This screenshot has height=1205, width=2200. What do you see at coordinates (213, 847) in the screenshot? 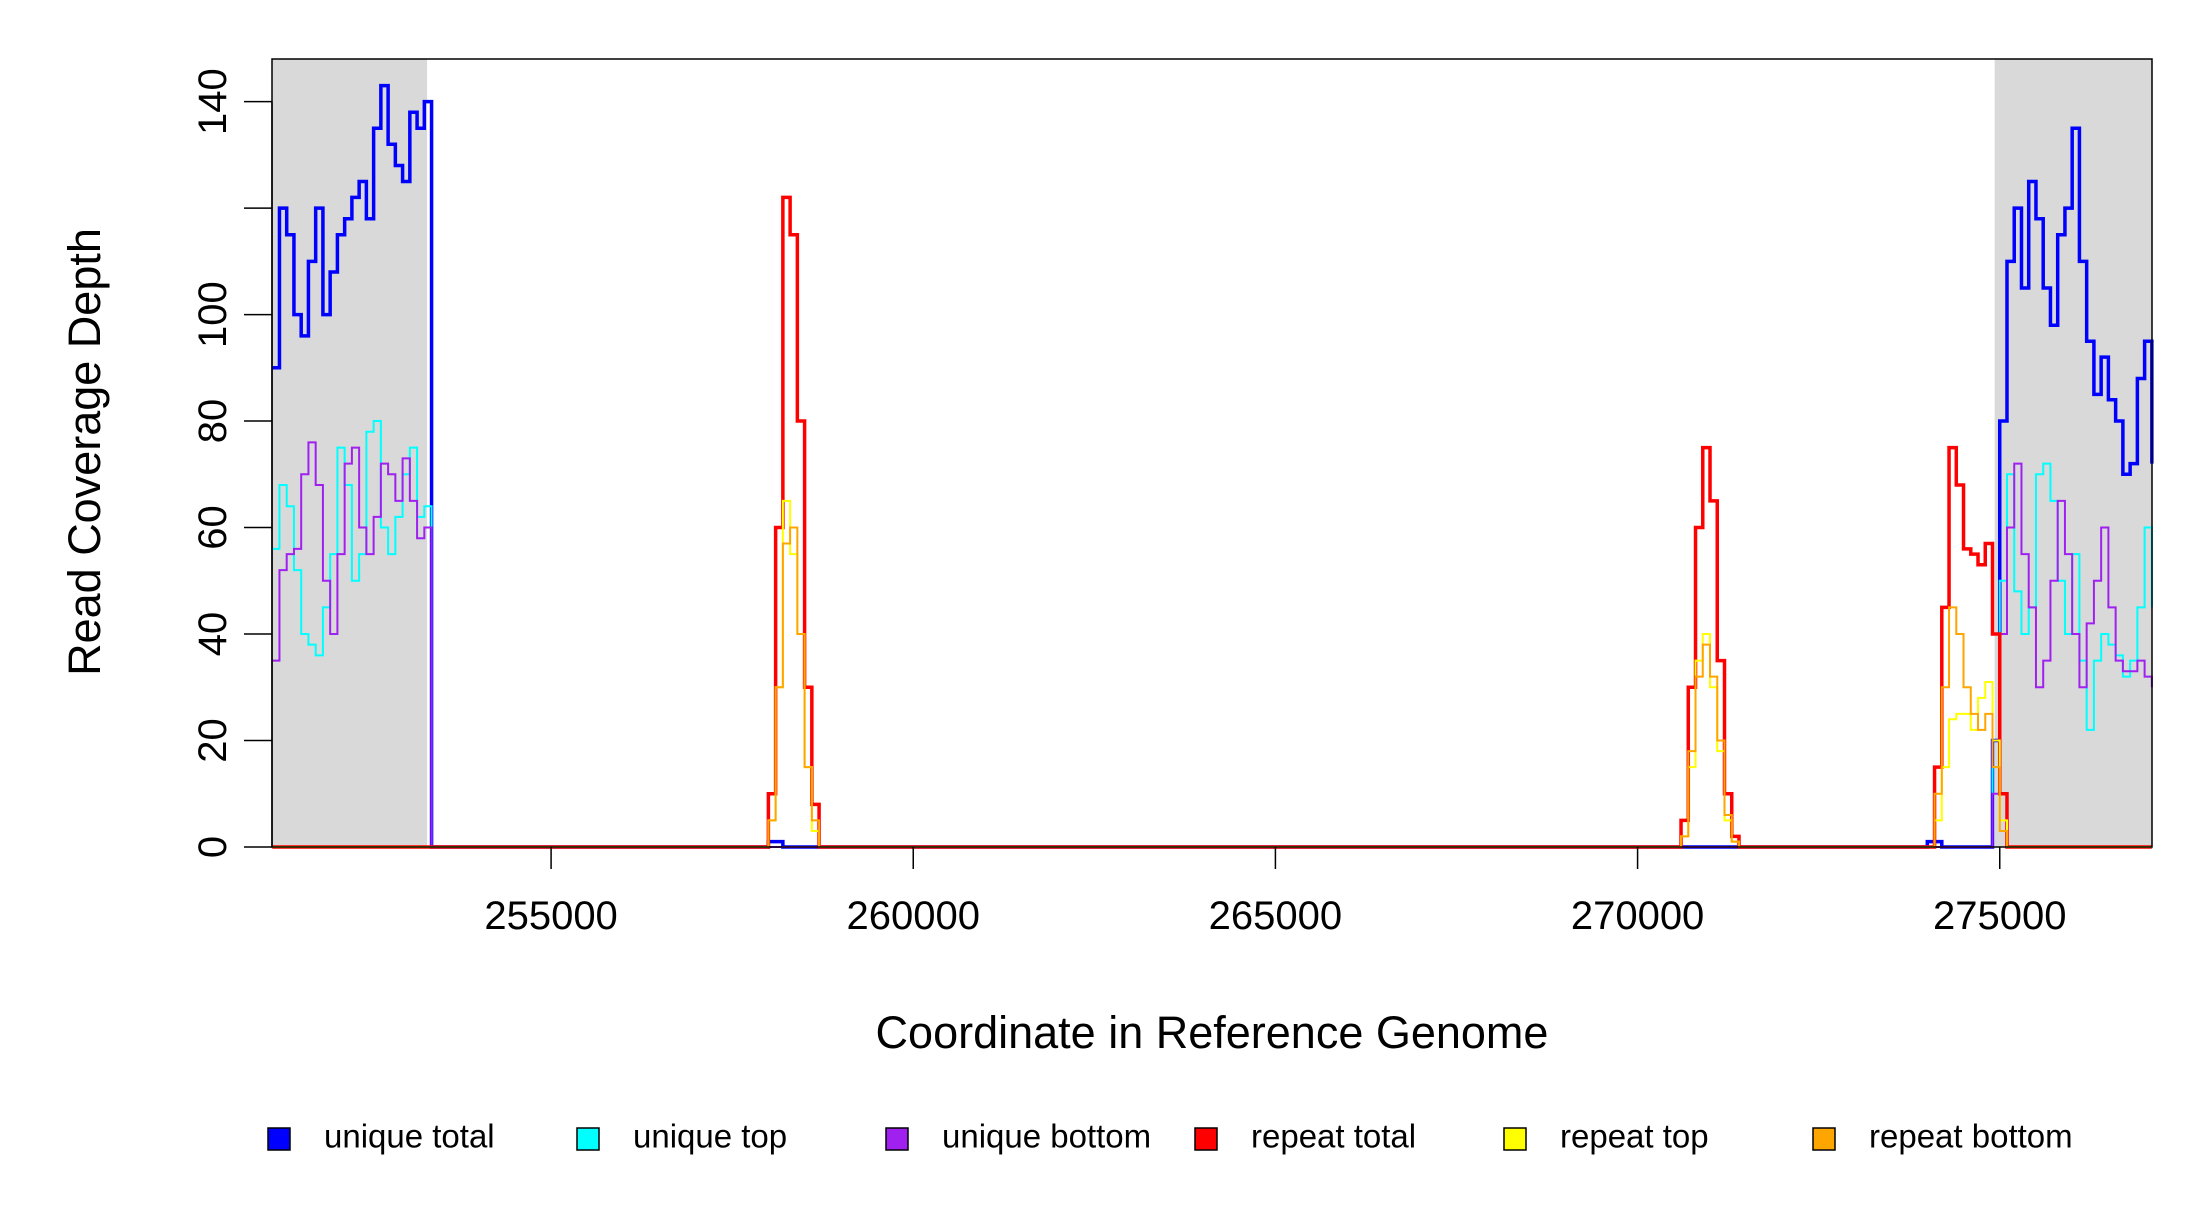
I see `y-tick-label: 0` at bounding box center [213, 847].